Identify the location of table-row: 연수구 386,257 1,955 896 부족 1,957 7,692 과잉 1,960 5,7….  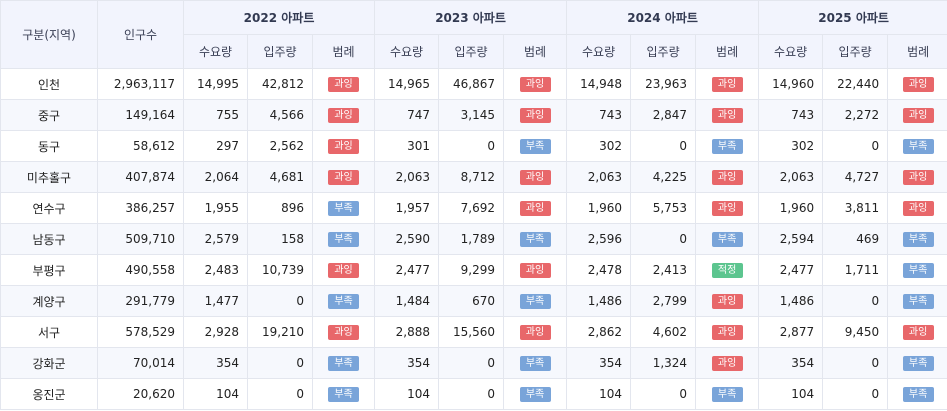
(473, 208).